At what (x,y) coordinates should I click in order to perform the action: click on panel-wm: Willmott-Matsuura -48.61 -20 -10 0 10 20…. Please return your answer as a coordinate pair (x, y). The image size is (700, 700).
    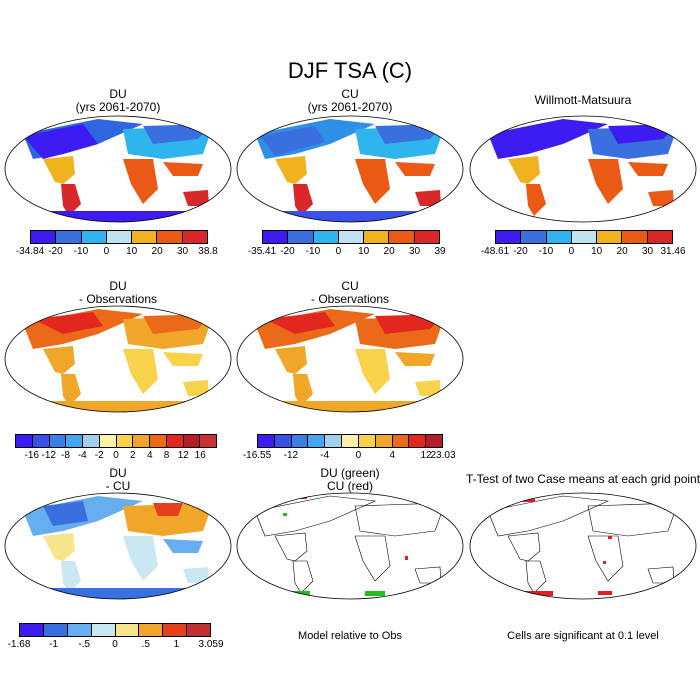
    Looking at the image, I should click on (583, 172).